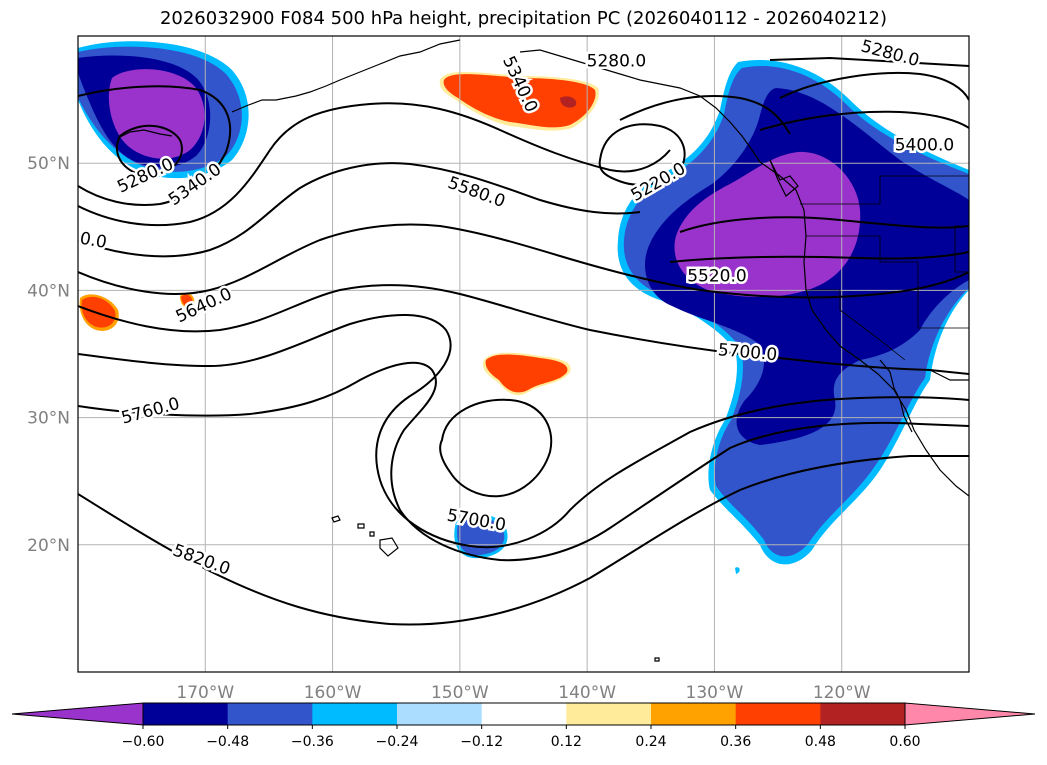 The width and height of the screenshot is (1047, 765). I want to click on y-tick-label: 30°N, so click(48, 419).